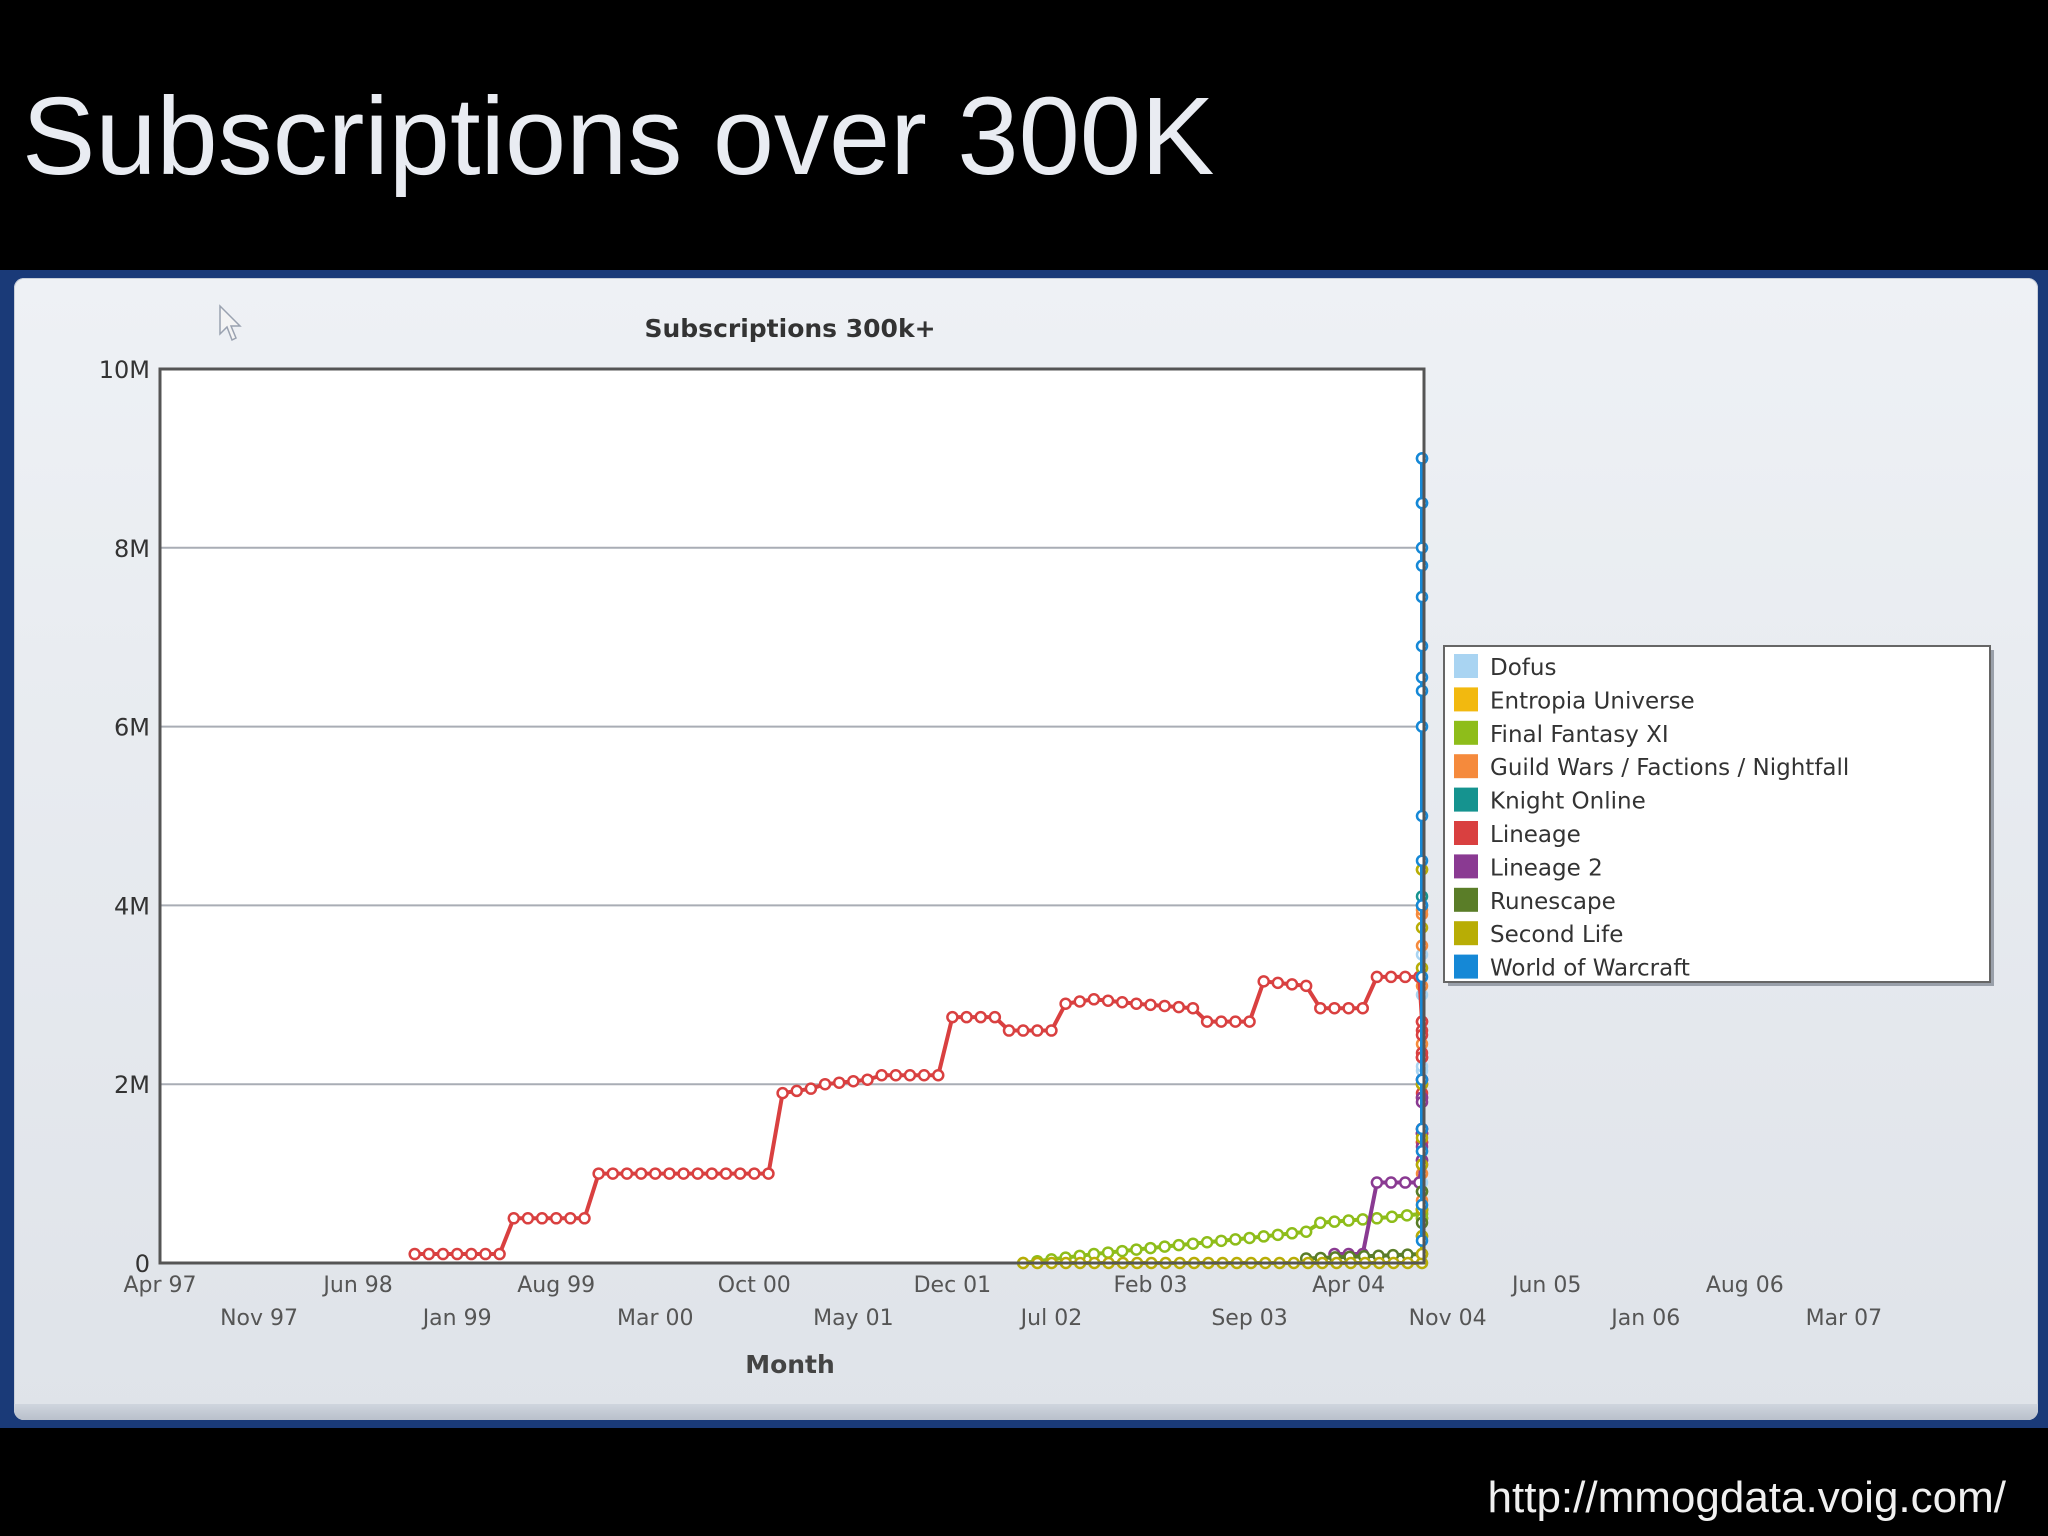 This screenshot has width=2048, height=1536. What do you see at coordinates (853, 1318) in the screenshot?
I see `x-tick-label: May 01` at bounding box center [853, 1318].